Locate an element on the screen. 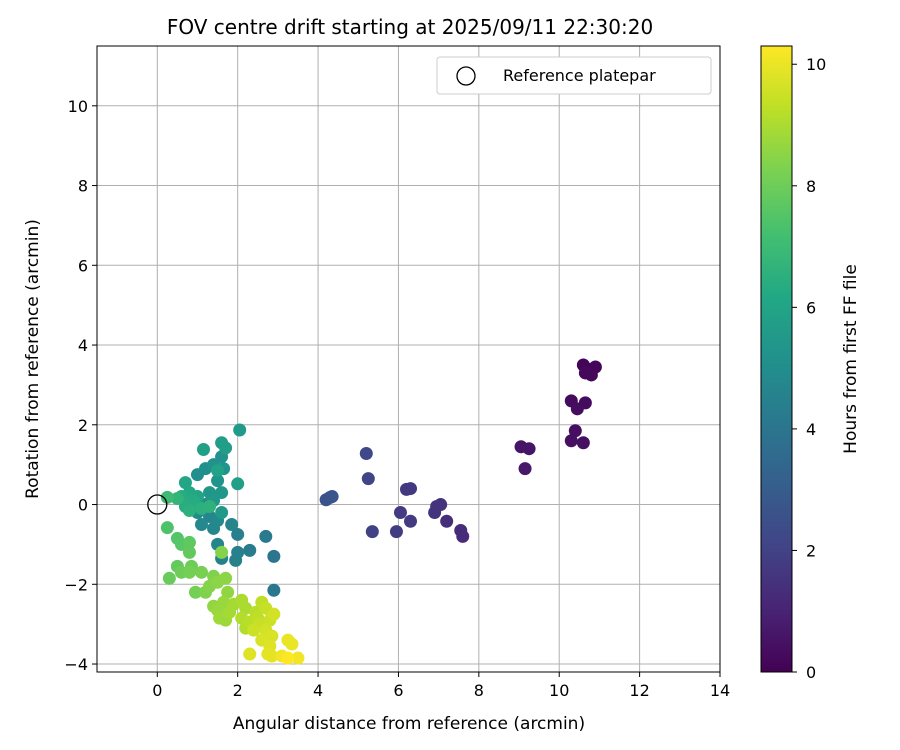 This screenshot has width=900, height=750. x-tick-label: 0 is located at coordinates (157, 690).